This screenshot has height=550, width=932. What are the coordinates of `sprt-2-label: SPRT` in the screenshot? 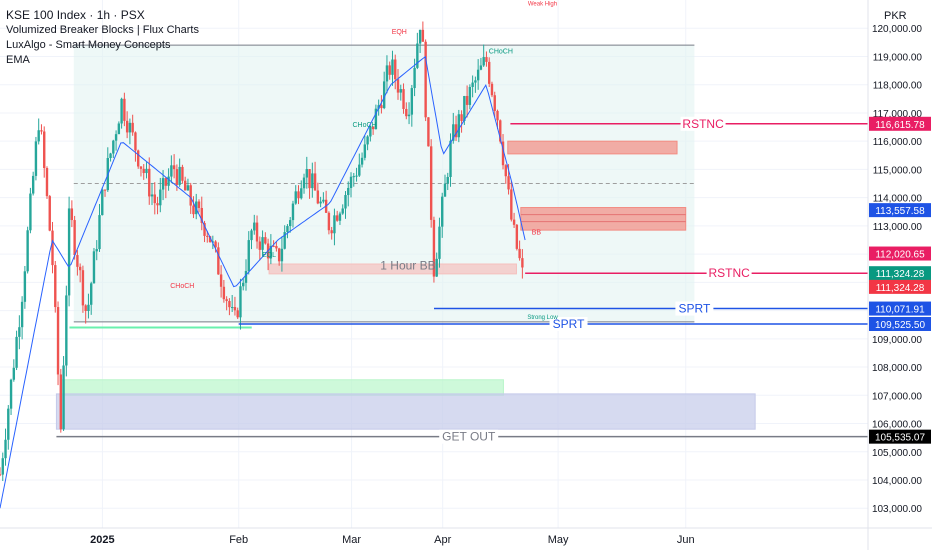 It's located at (569, 324).